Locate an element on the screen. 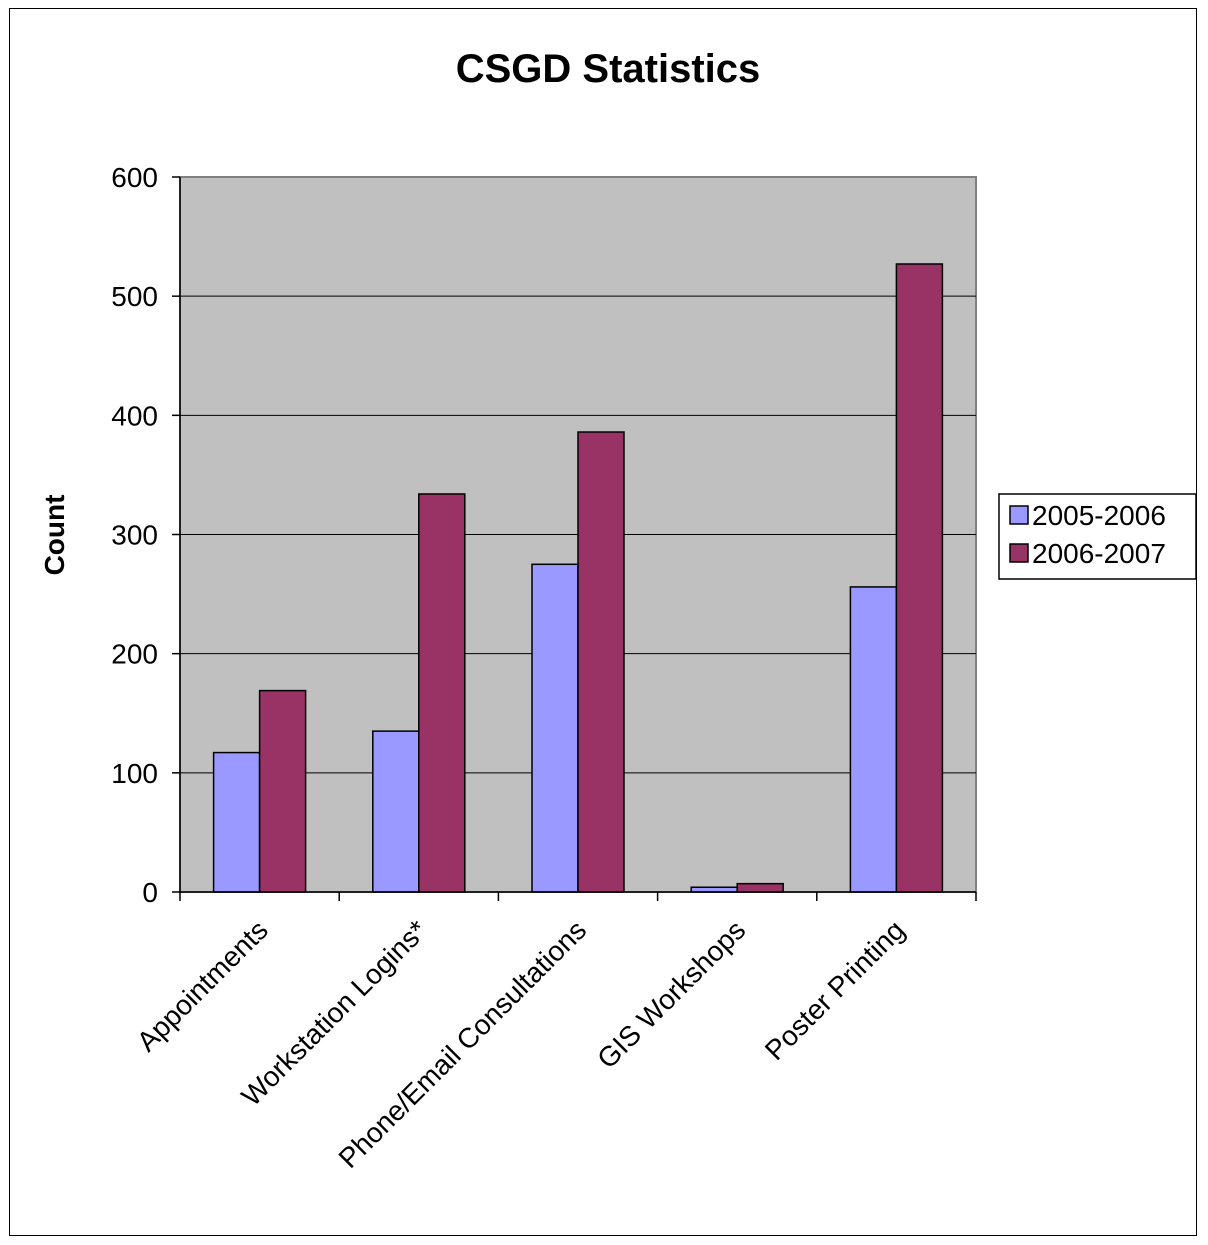  y-axis-label: Count is located at coordinates (54, 535).